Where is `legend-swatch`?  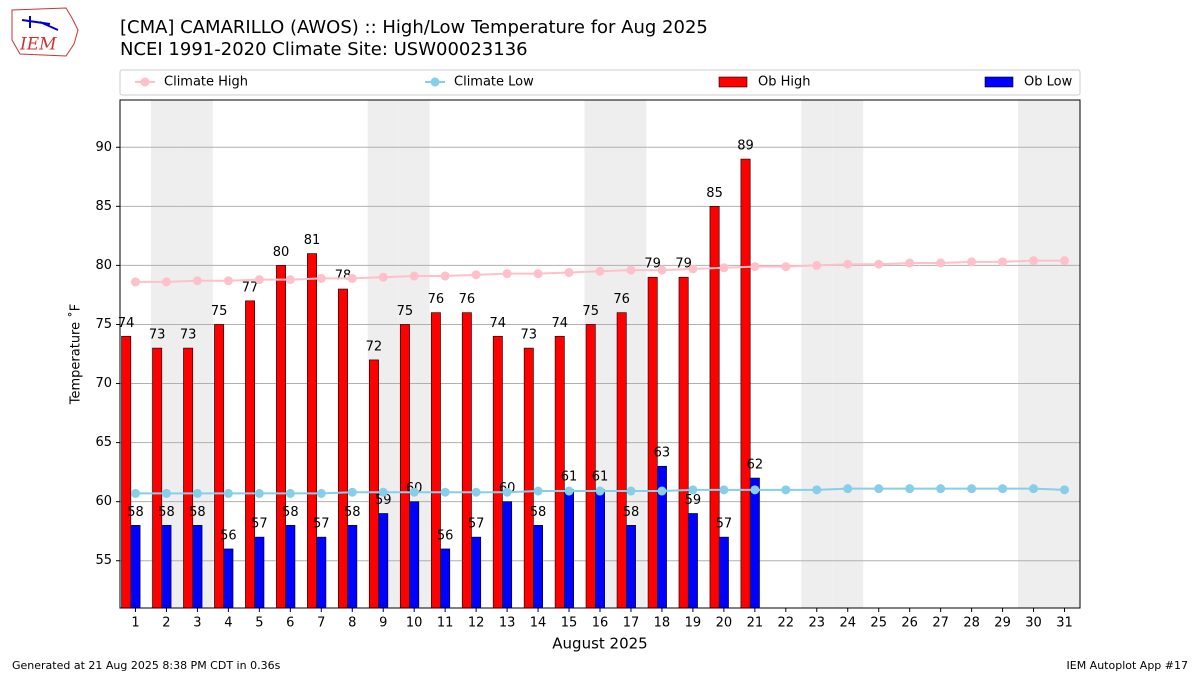 legend-swatch is located at coordinates (733, 82).